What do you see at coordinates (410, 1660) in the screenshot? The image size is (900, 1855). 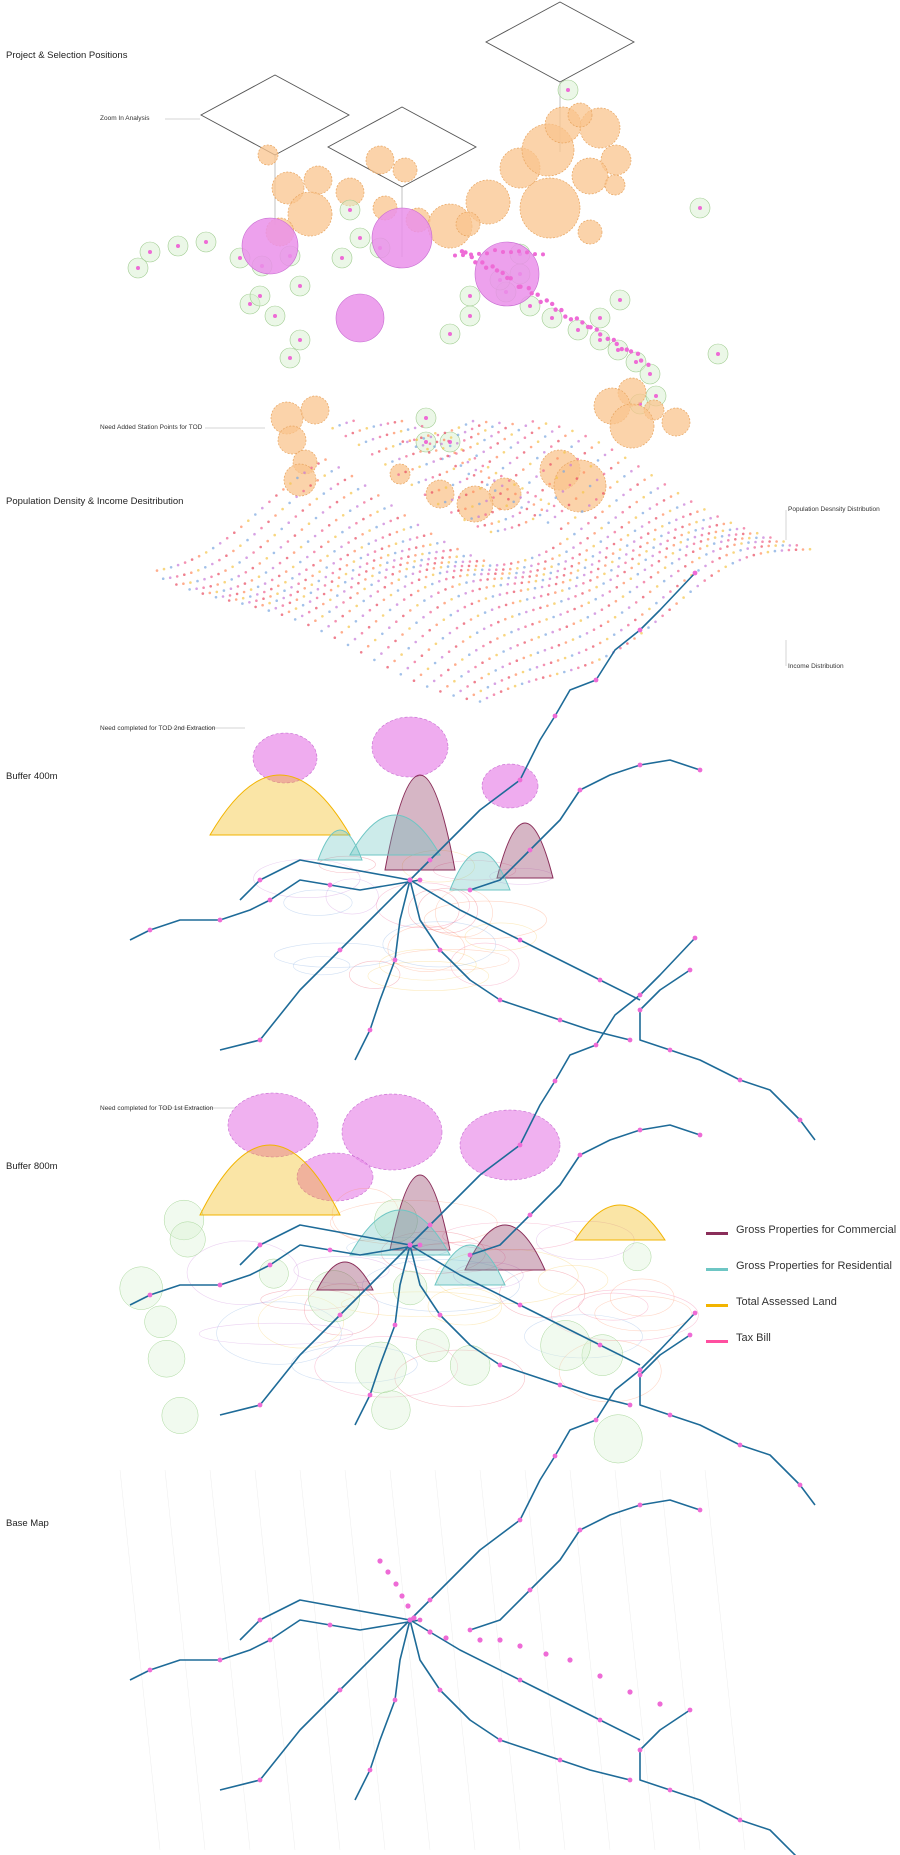 I see `grid-line` at bounding box center [410, 1660].